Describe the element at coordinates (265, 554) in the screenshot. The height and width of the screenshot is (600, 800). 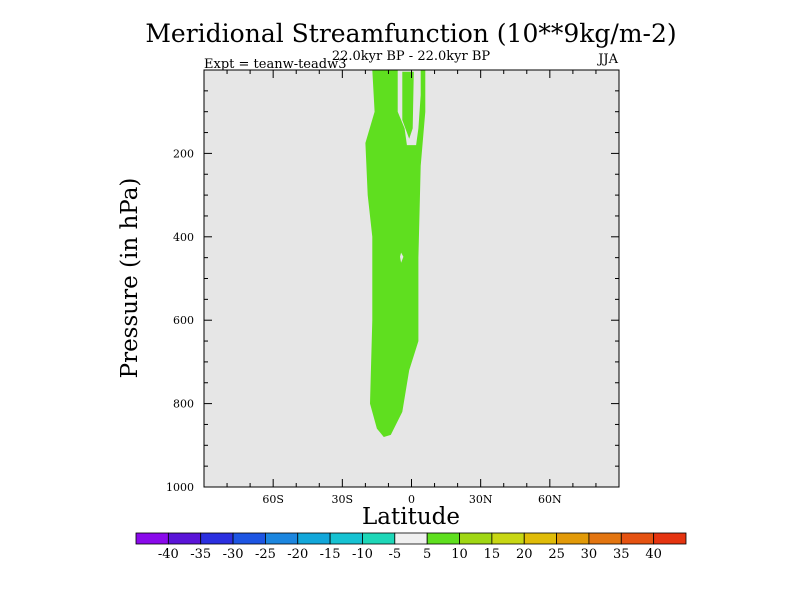
I see `colorbar-label: -25` at that location.